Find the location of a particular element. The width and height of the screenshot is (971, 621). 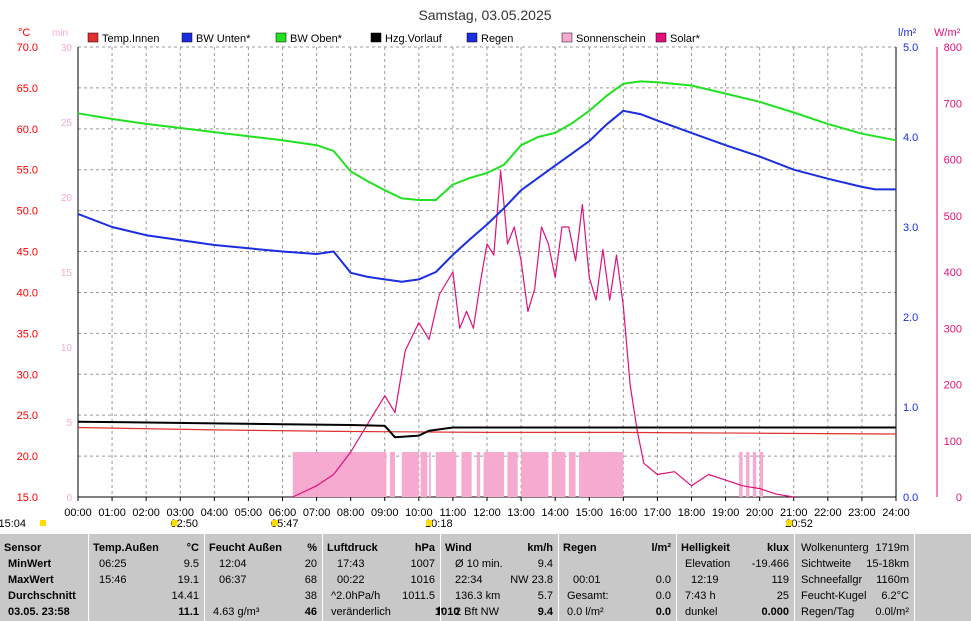

stats-hell-state: dunkel is located at coordinates (701, 612).